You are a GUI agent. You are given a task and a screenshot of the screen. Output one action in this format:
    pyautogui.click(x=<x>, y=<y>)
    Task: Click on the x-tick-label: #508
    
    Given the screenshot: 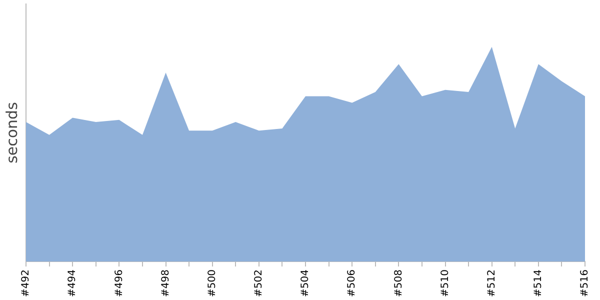 What is the action you would take?
    pyautogui.click(x=398, y=284)
    